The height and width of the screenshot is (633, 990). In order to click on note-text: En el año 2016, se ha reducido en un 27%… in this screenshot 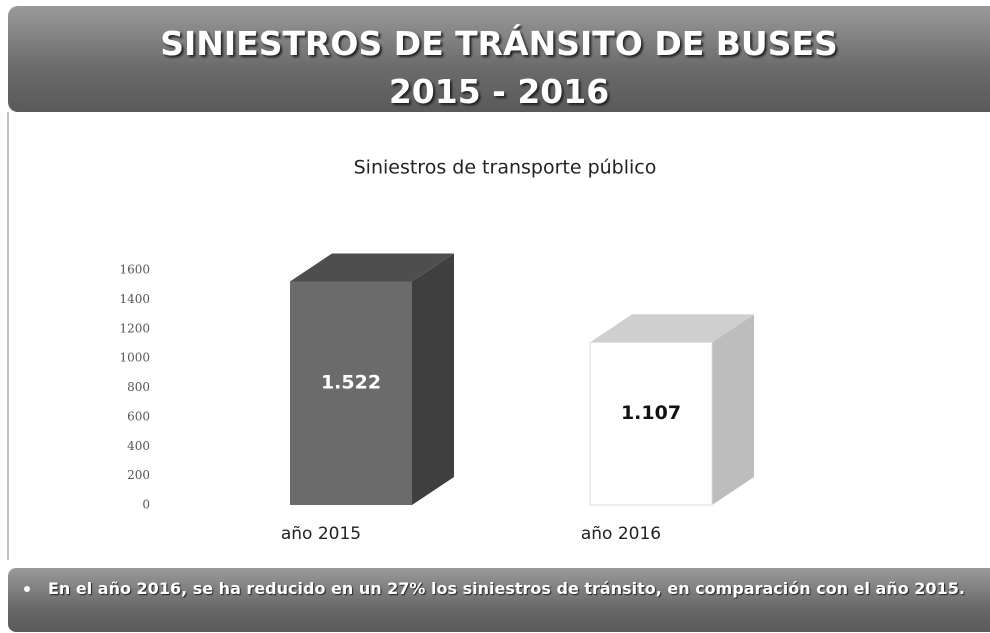, I will do `click(506, 588)`.